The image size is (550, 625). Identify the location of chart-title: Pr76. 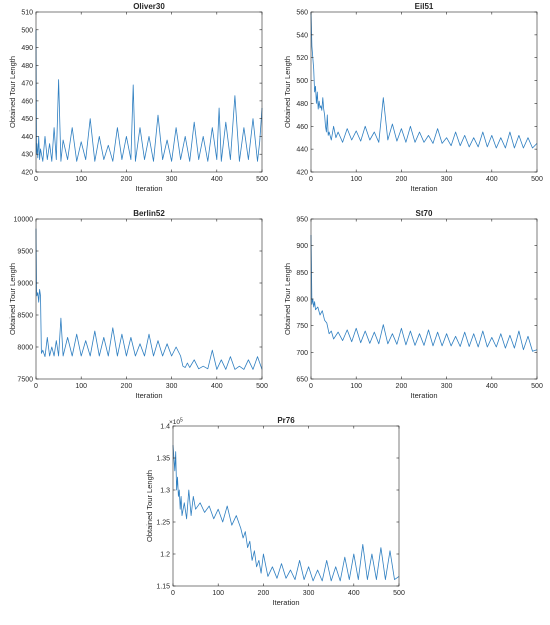
(286, 420).